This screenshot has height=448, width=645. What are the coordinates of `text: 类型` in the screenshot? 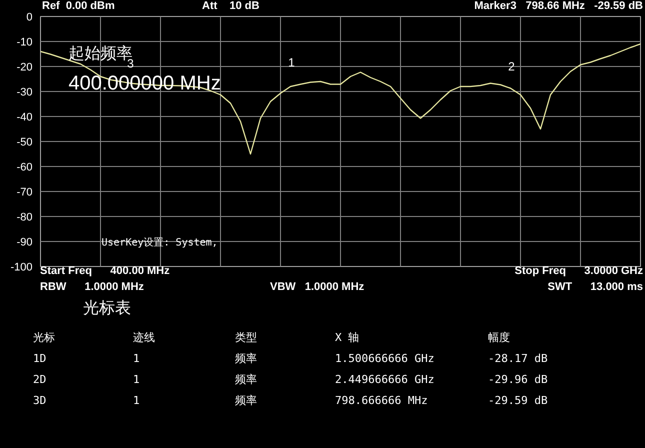 It's located at (246, 337).